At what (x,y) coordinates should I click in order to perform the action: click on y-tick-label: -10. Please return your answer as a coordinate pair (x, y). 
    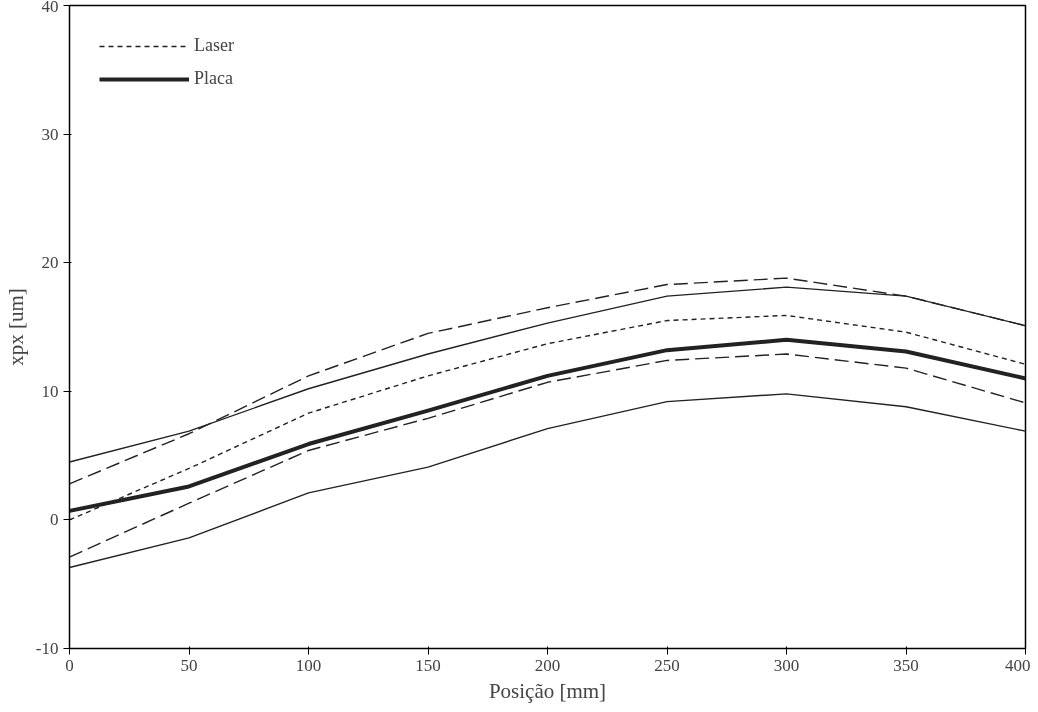
    Looking at the image, I should click on (47, 648).